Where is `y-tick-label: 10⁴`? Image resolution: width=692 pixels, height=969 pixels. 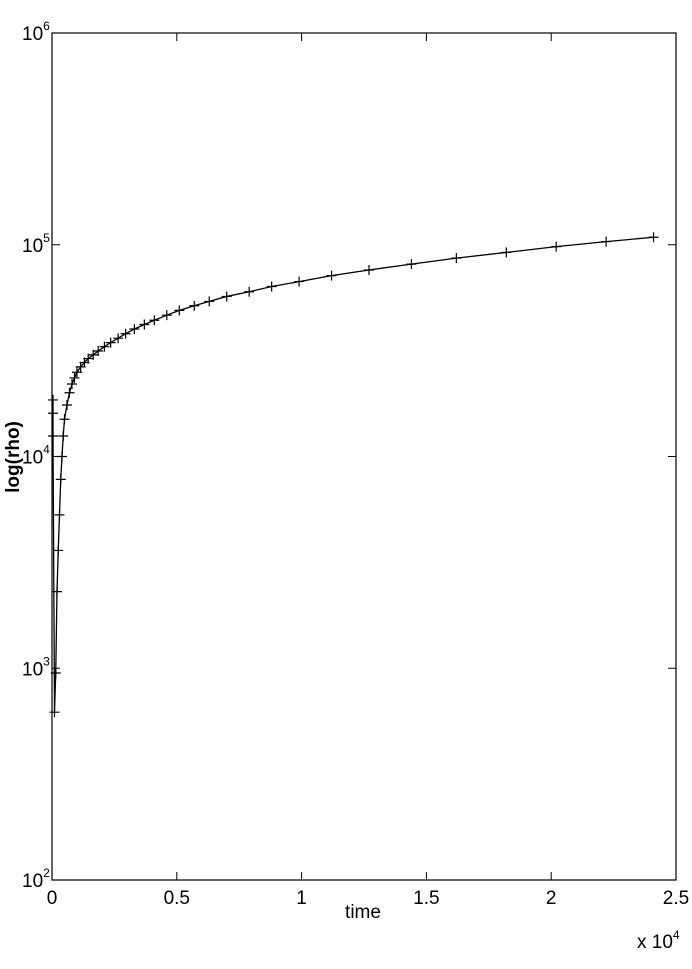 y-tick-label: 10⁴ is located at coordinates (36, 456).